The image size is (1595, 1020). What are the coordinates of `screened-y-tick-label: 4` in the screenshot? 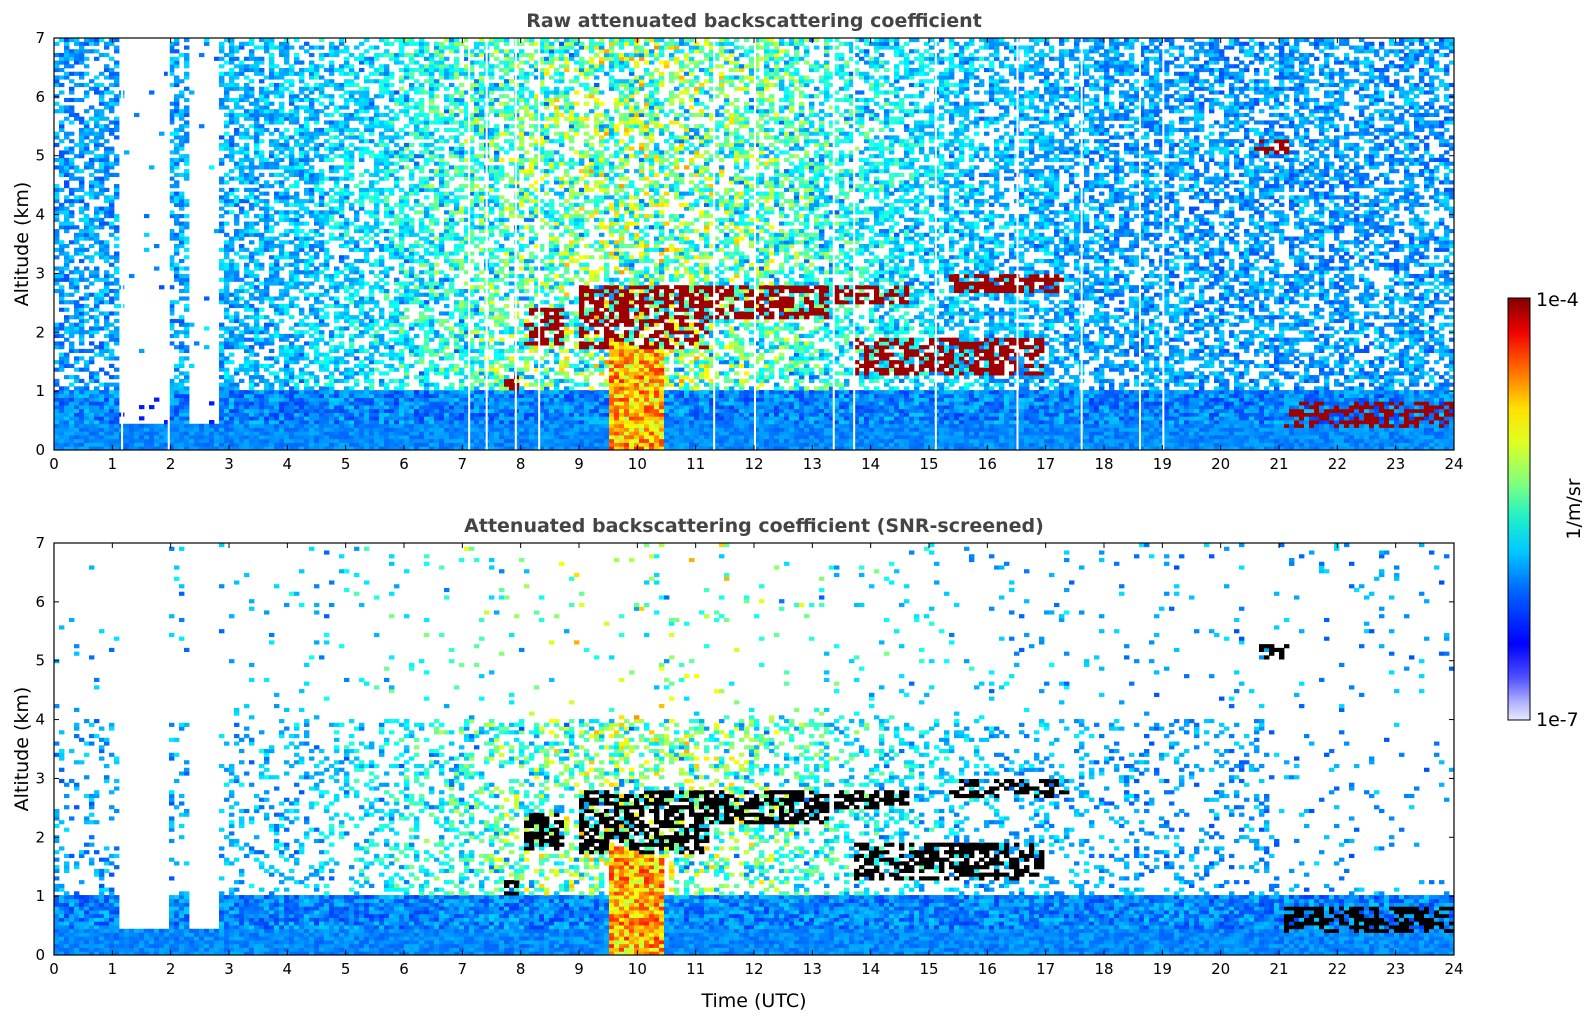 It's located at (40, 720).